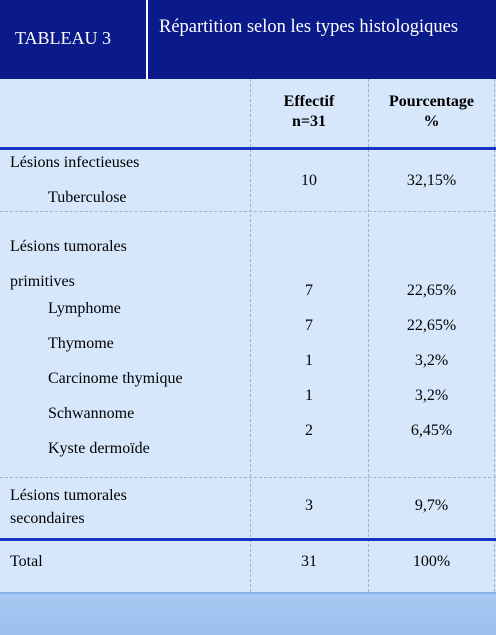  What do you see at coordinates (68, 264) in the screenshot?
I see `section-label-primary: Lésions tumorales primitives` at bounding box center [68, 264].